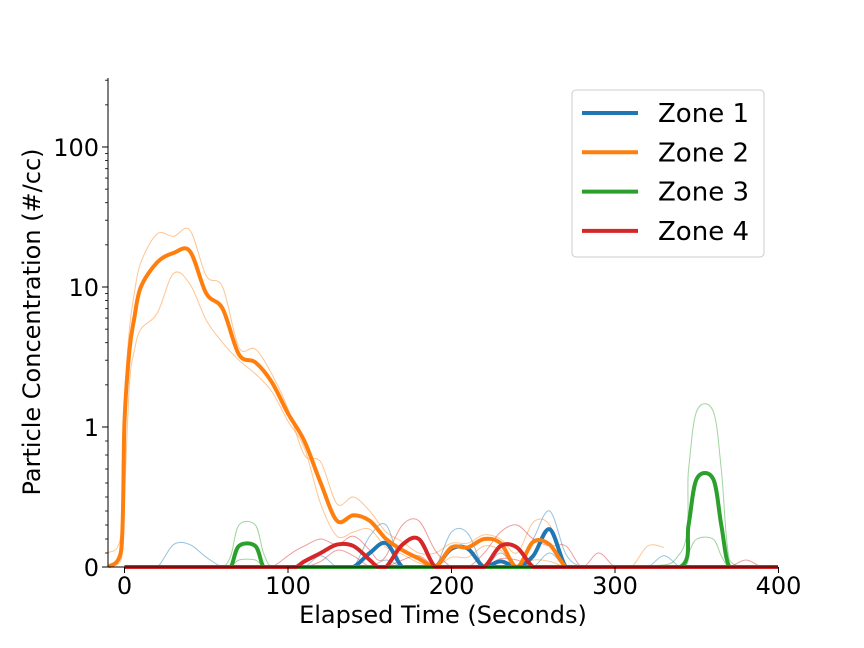  I want to click on y-tick-label: 10, so click(83, 288).